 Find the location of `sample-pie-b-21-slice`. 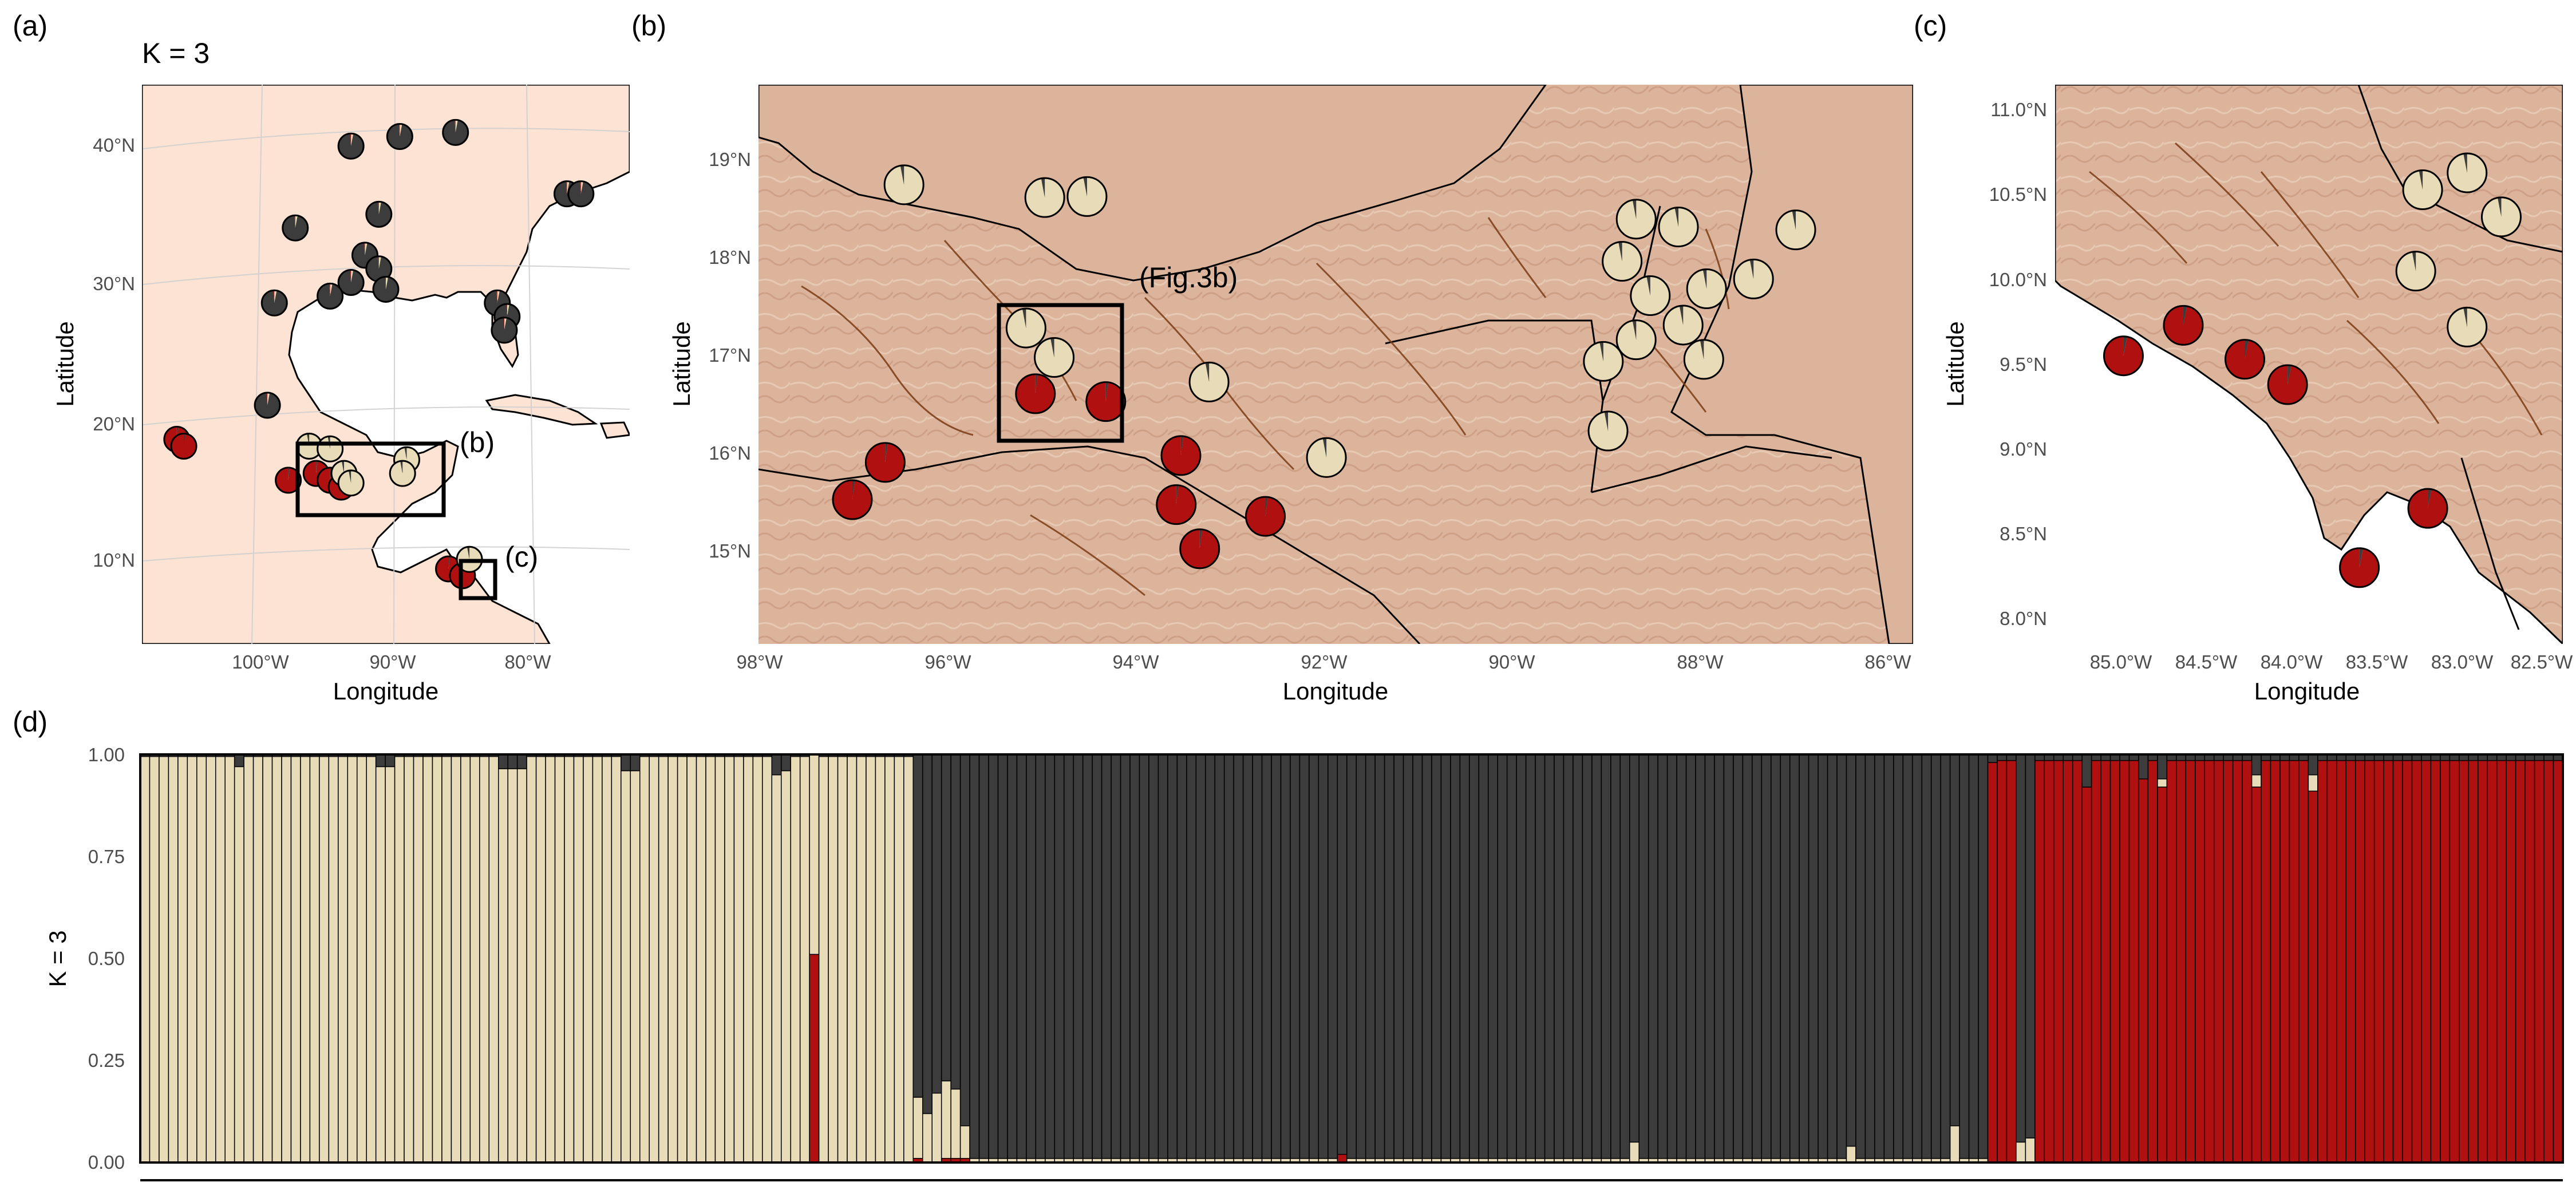

sample-pie-b-21-slice is located at coordinates (1681, 315).